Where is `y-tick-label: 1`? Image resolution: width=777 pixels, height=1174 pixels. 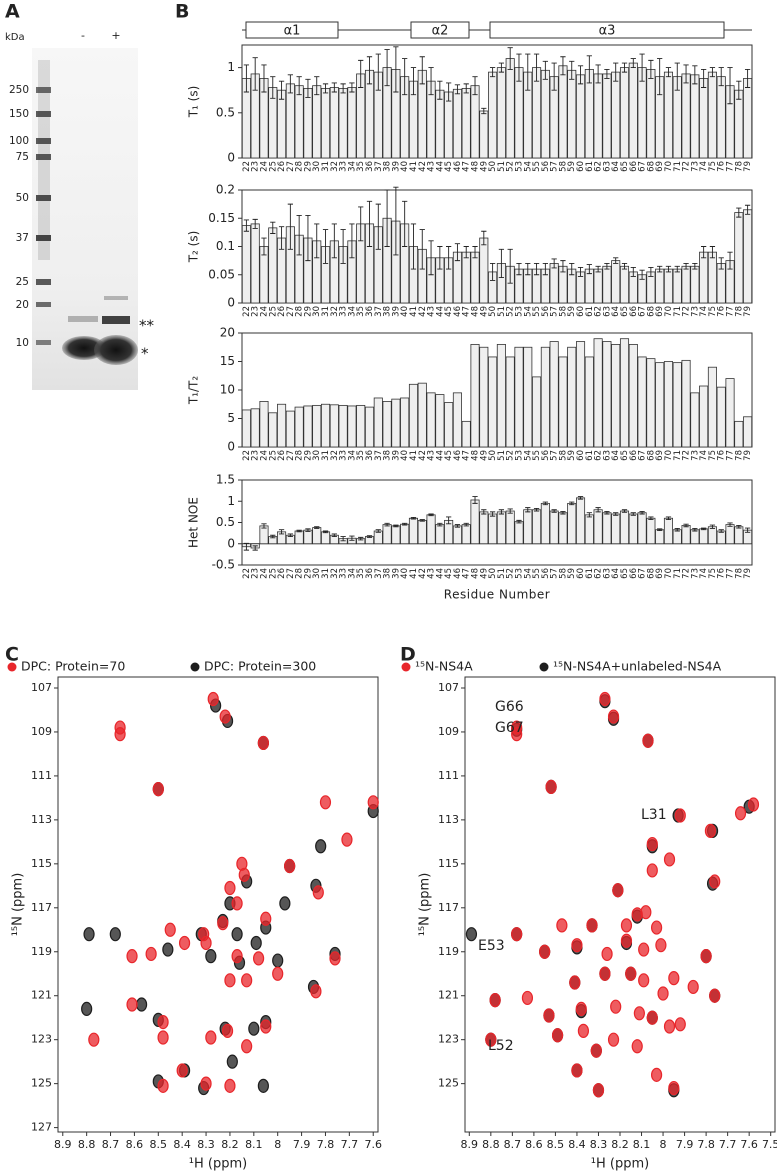 y-tick-label: 1 is located at coordinates (231, 501).